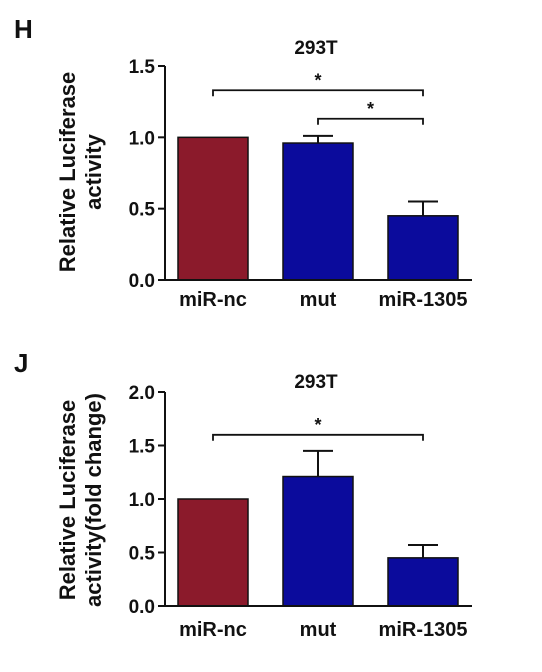 The width and height of the screenshot is (542, 672). I want to click on y-tick-label: 2.0, so click(142, 393).